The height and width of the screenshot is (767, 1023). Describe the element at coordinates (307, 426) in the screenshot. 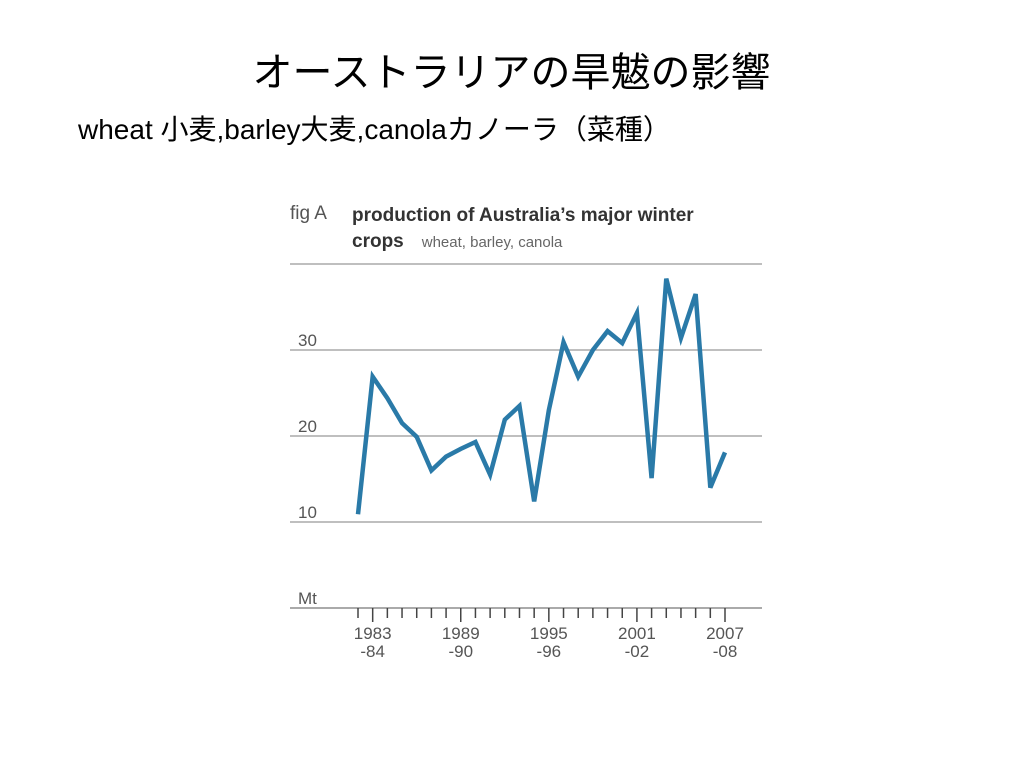

I see `y-tick-label: 20` at that location.